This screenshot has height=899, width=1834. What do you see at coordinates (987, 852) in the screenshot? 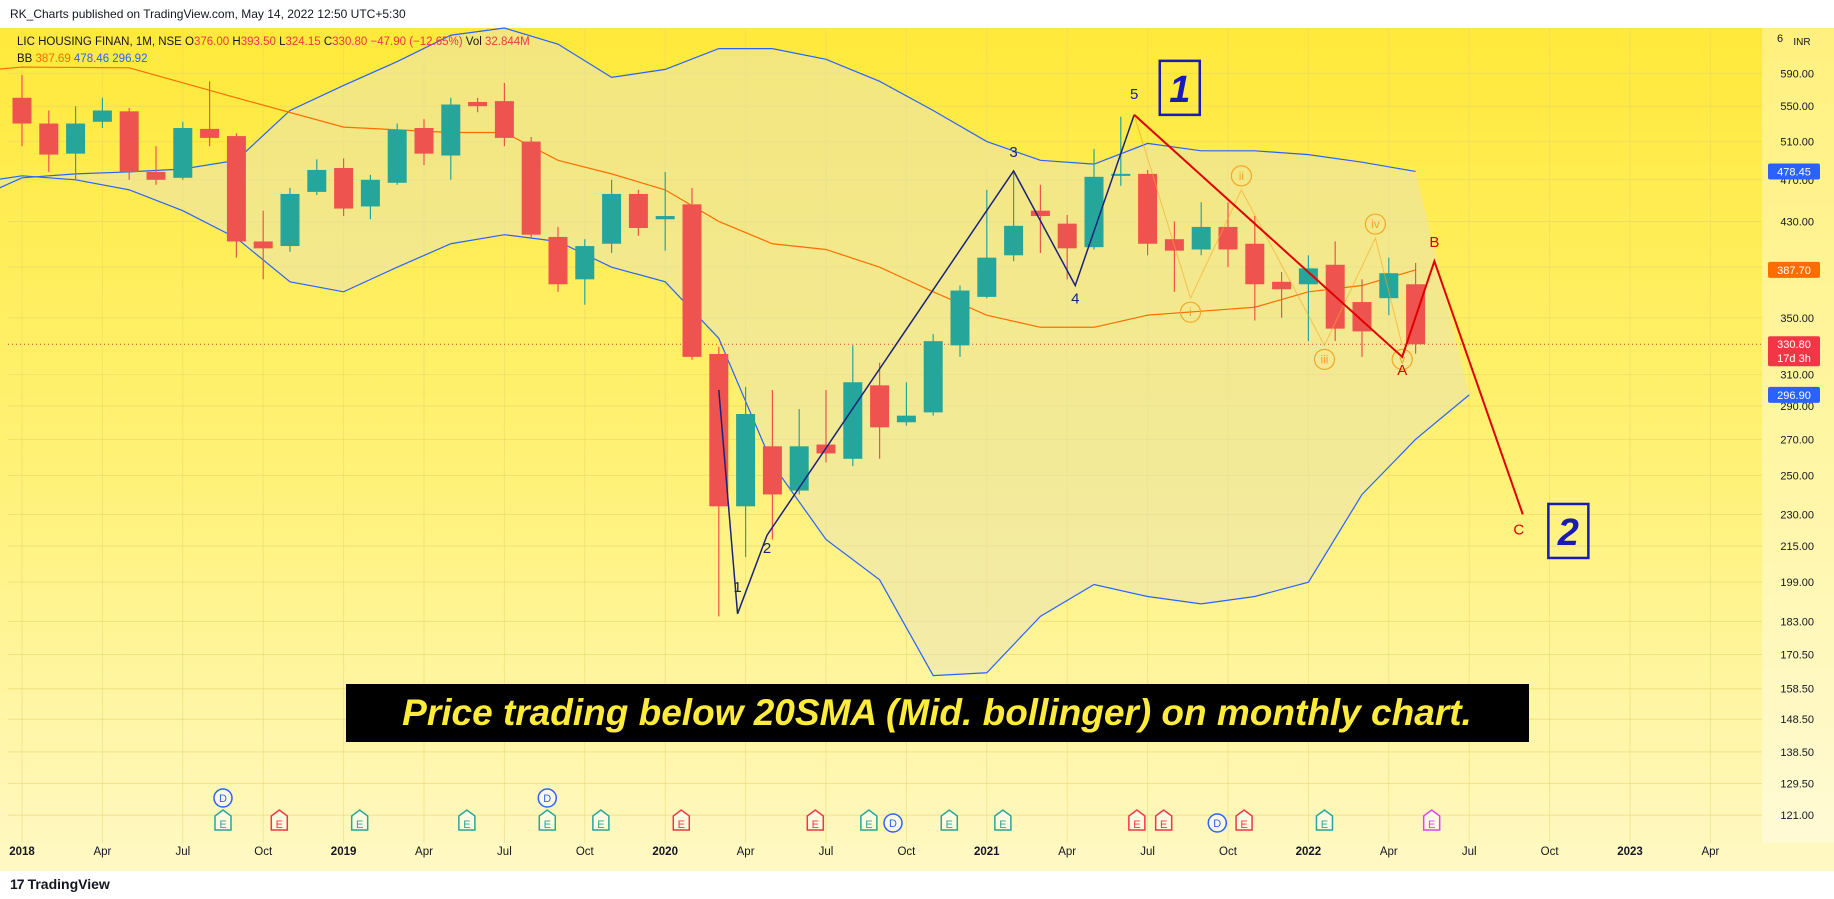
I see `x-tick-label: 2021` at bounding box center [987, 852].